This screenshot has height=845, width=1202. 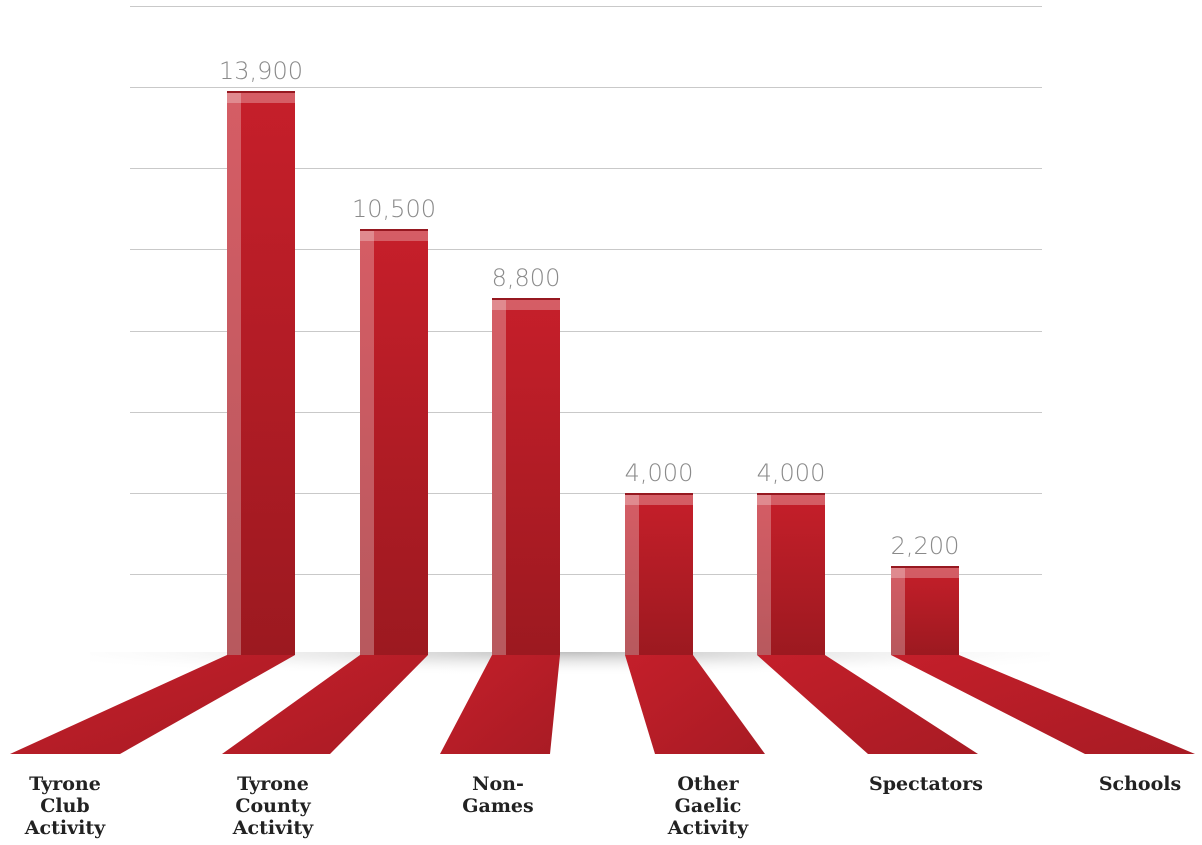 I want to click on value-label: 10,500, so click(x=394, y=209).